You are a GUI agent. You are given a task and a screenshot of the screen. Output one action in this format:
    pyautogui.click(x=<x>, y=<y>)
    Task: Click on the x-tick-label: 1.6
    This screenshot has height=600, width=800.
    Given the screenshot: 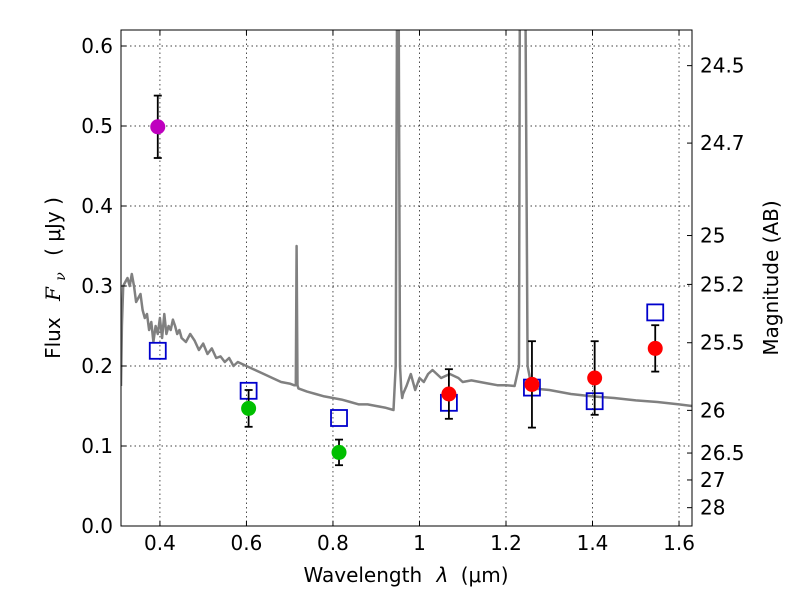 What is the action you would take?
    pyautogui.click(x=679, y=543)
    